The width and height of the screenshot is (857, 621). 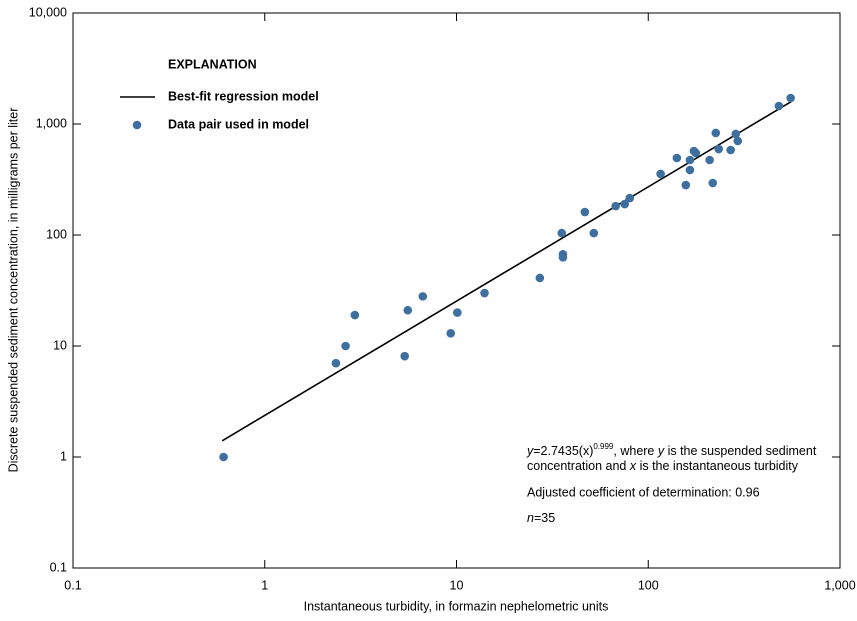 I want to click on legend-label: Best-fit regression model, so click(x=243, y=96).